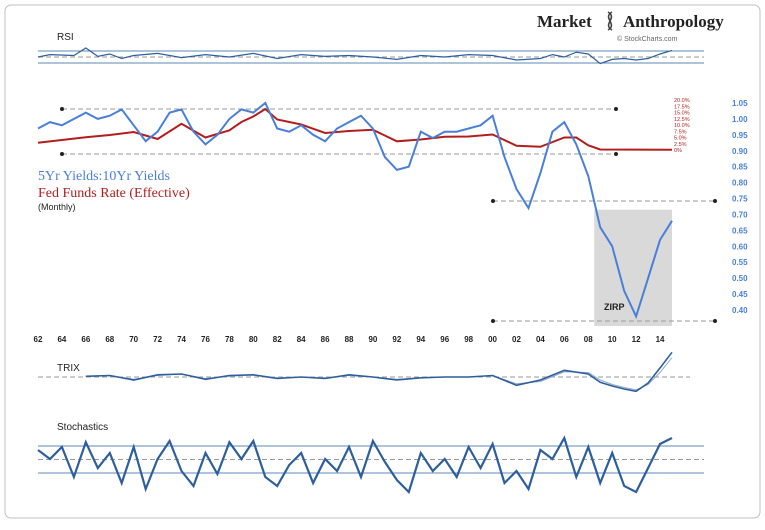  Describe the element at coordinates (740, 294) in the screenshot. I see `y-tick-label-ratio: 0.45` at that location.